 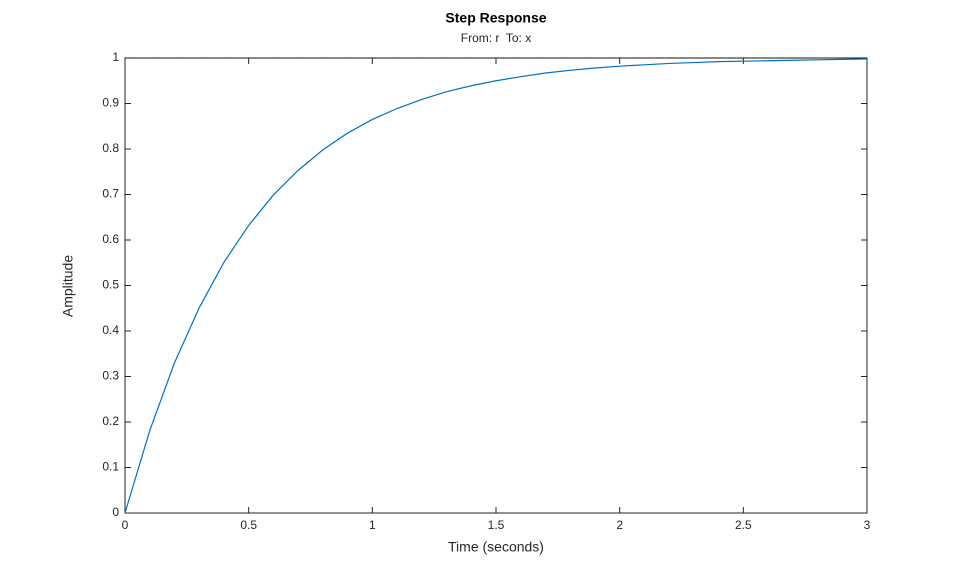 I want to click on y-tick-label: 0.3, so click(x=110, y=376).